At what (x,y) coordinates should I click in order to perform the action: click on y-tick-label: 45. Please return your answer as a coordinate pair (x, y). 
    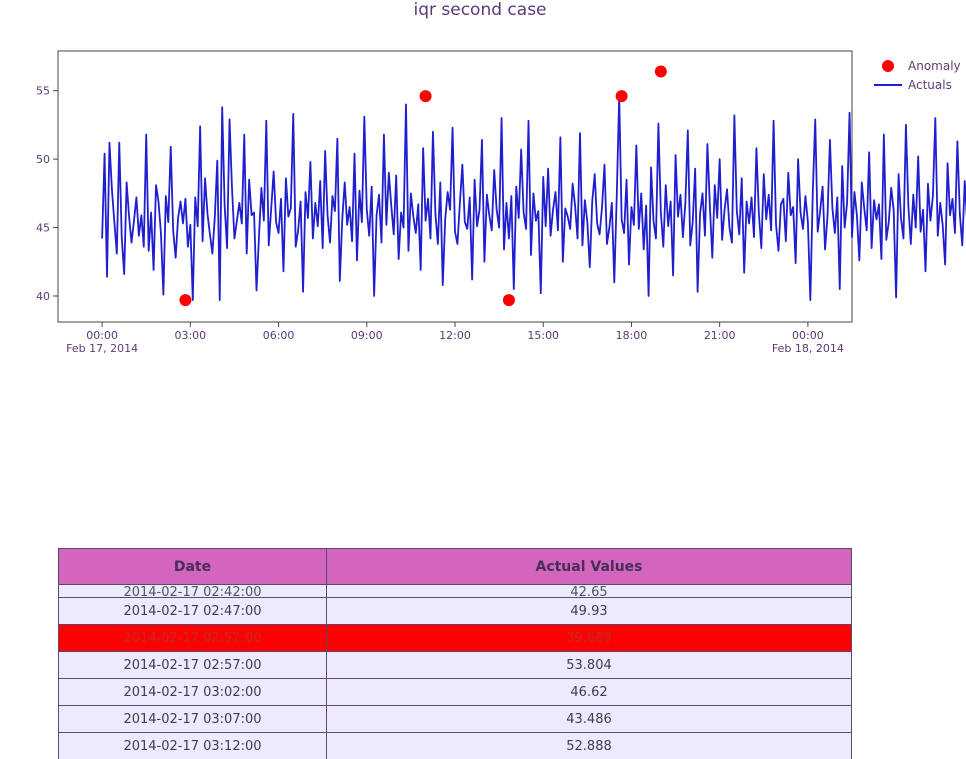
    Looking at the image, I should click on (43, 228).